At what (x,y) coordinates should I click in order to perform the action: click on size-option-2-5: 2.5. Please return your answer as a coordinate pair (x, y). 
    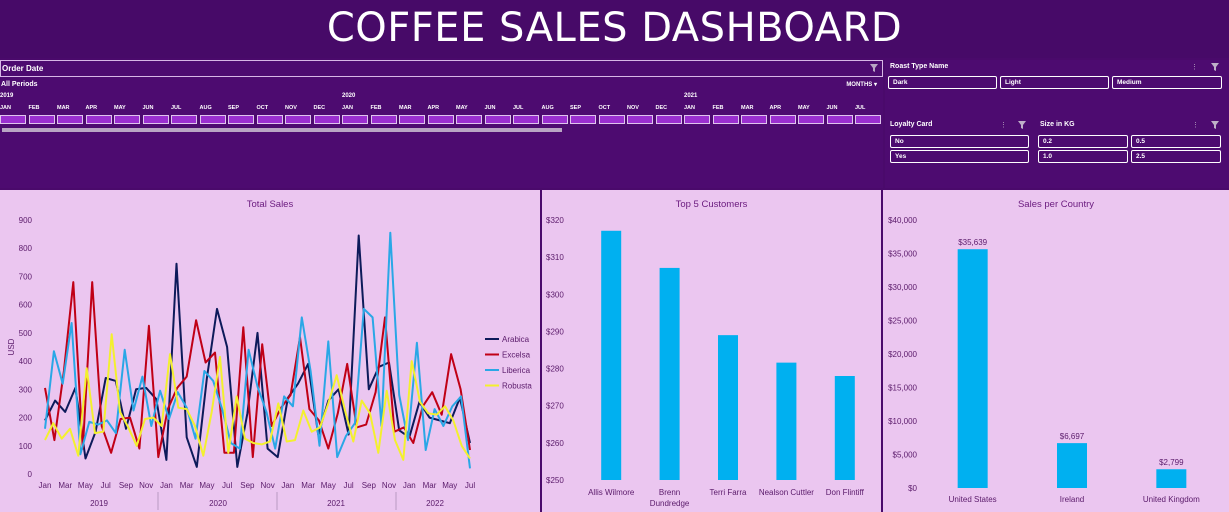
    Looking at the image, I should click on (1176, 156).